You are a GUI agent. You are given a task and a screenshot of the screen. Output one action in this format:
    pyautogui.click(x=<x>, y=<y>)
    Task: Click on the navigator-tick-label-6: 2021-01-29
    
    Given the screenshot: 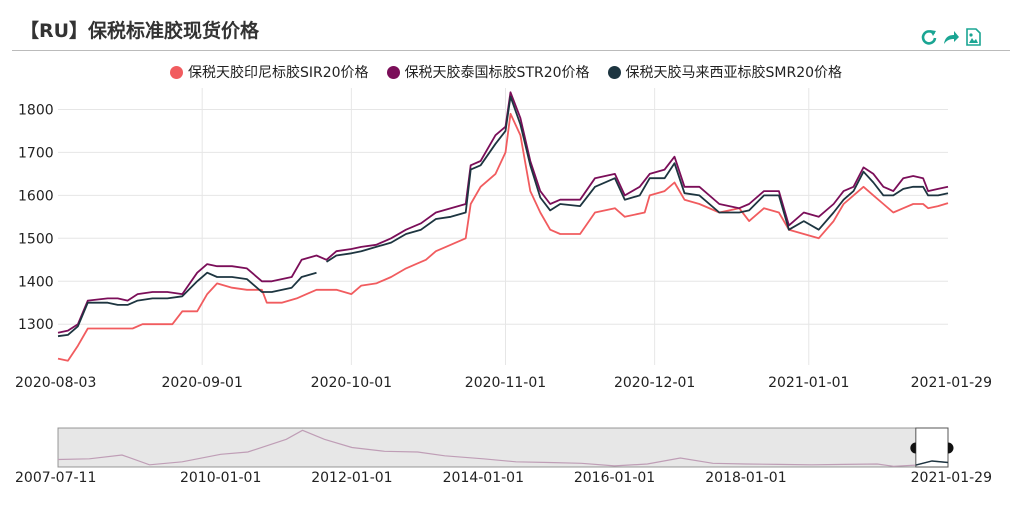 What is the action you would take?
    pyautogui.click(x=951, y=478)
    